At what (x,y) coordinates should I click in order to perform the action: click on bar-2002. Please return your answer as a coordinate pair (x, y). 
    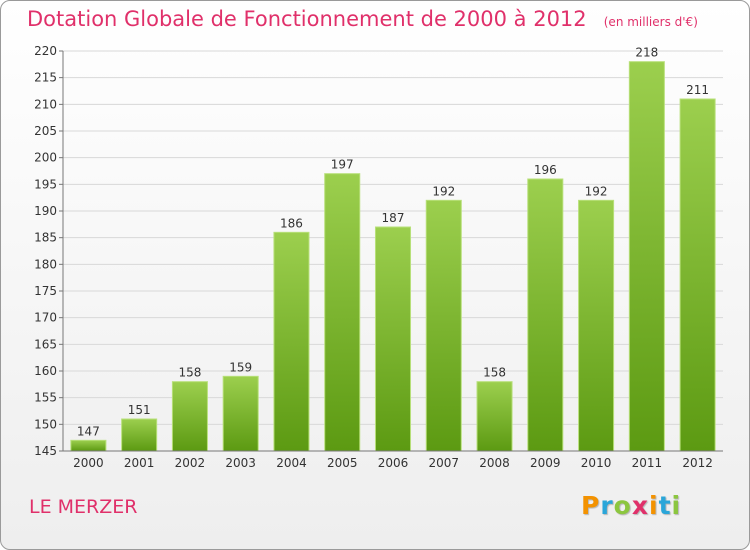
    Looking at the image, I should click on (189, 416).